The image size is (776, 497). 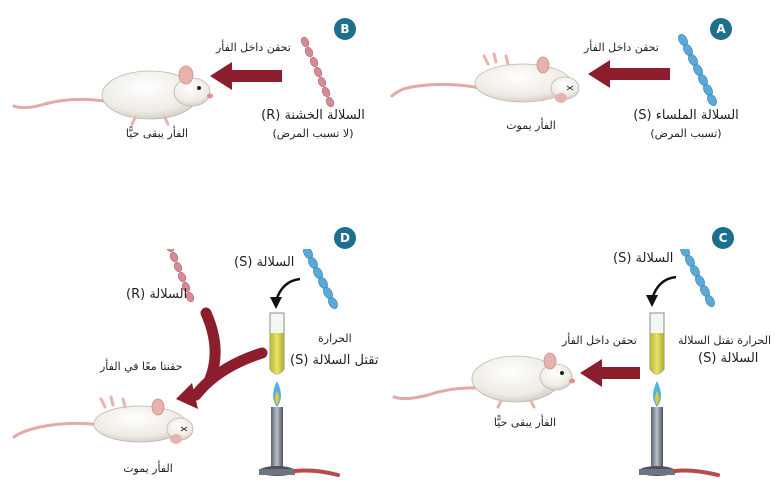 I want to click on panel-b-inject-label: تحقن داخل الفأر, so click(x=253, y=47).